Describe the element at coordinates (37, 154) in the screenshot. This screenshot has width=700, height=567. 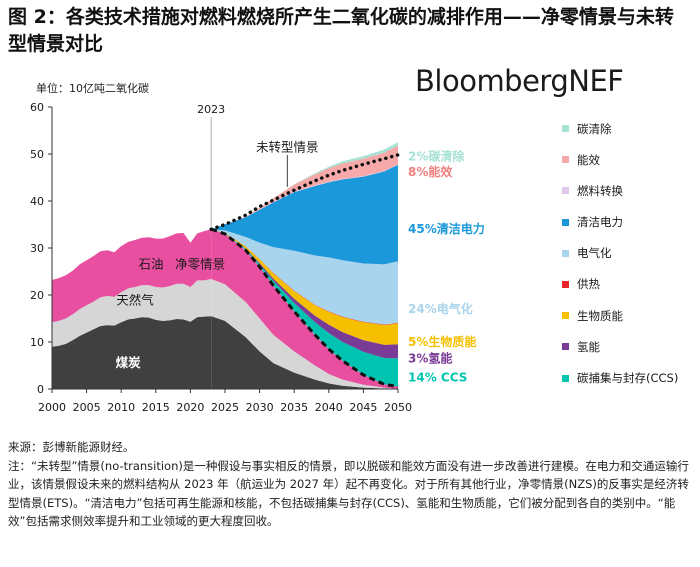
I see `y-tick-label: 50` at that location.